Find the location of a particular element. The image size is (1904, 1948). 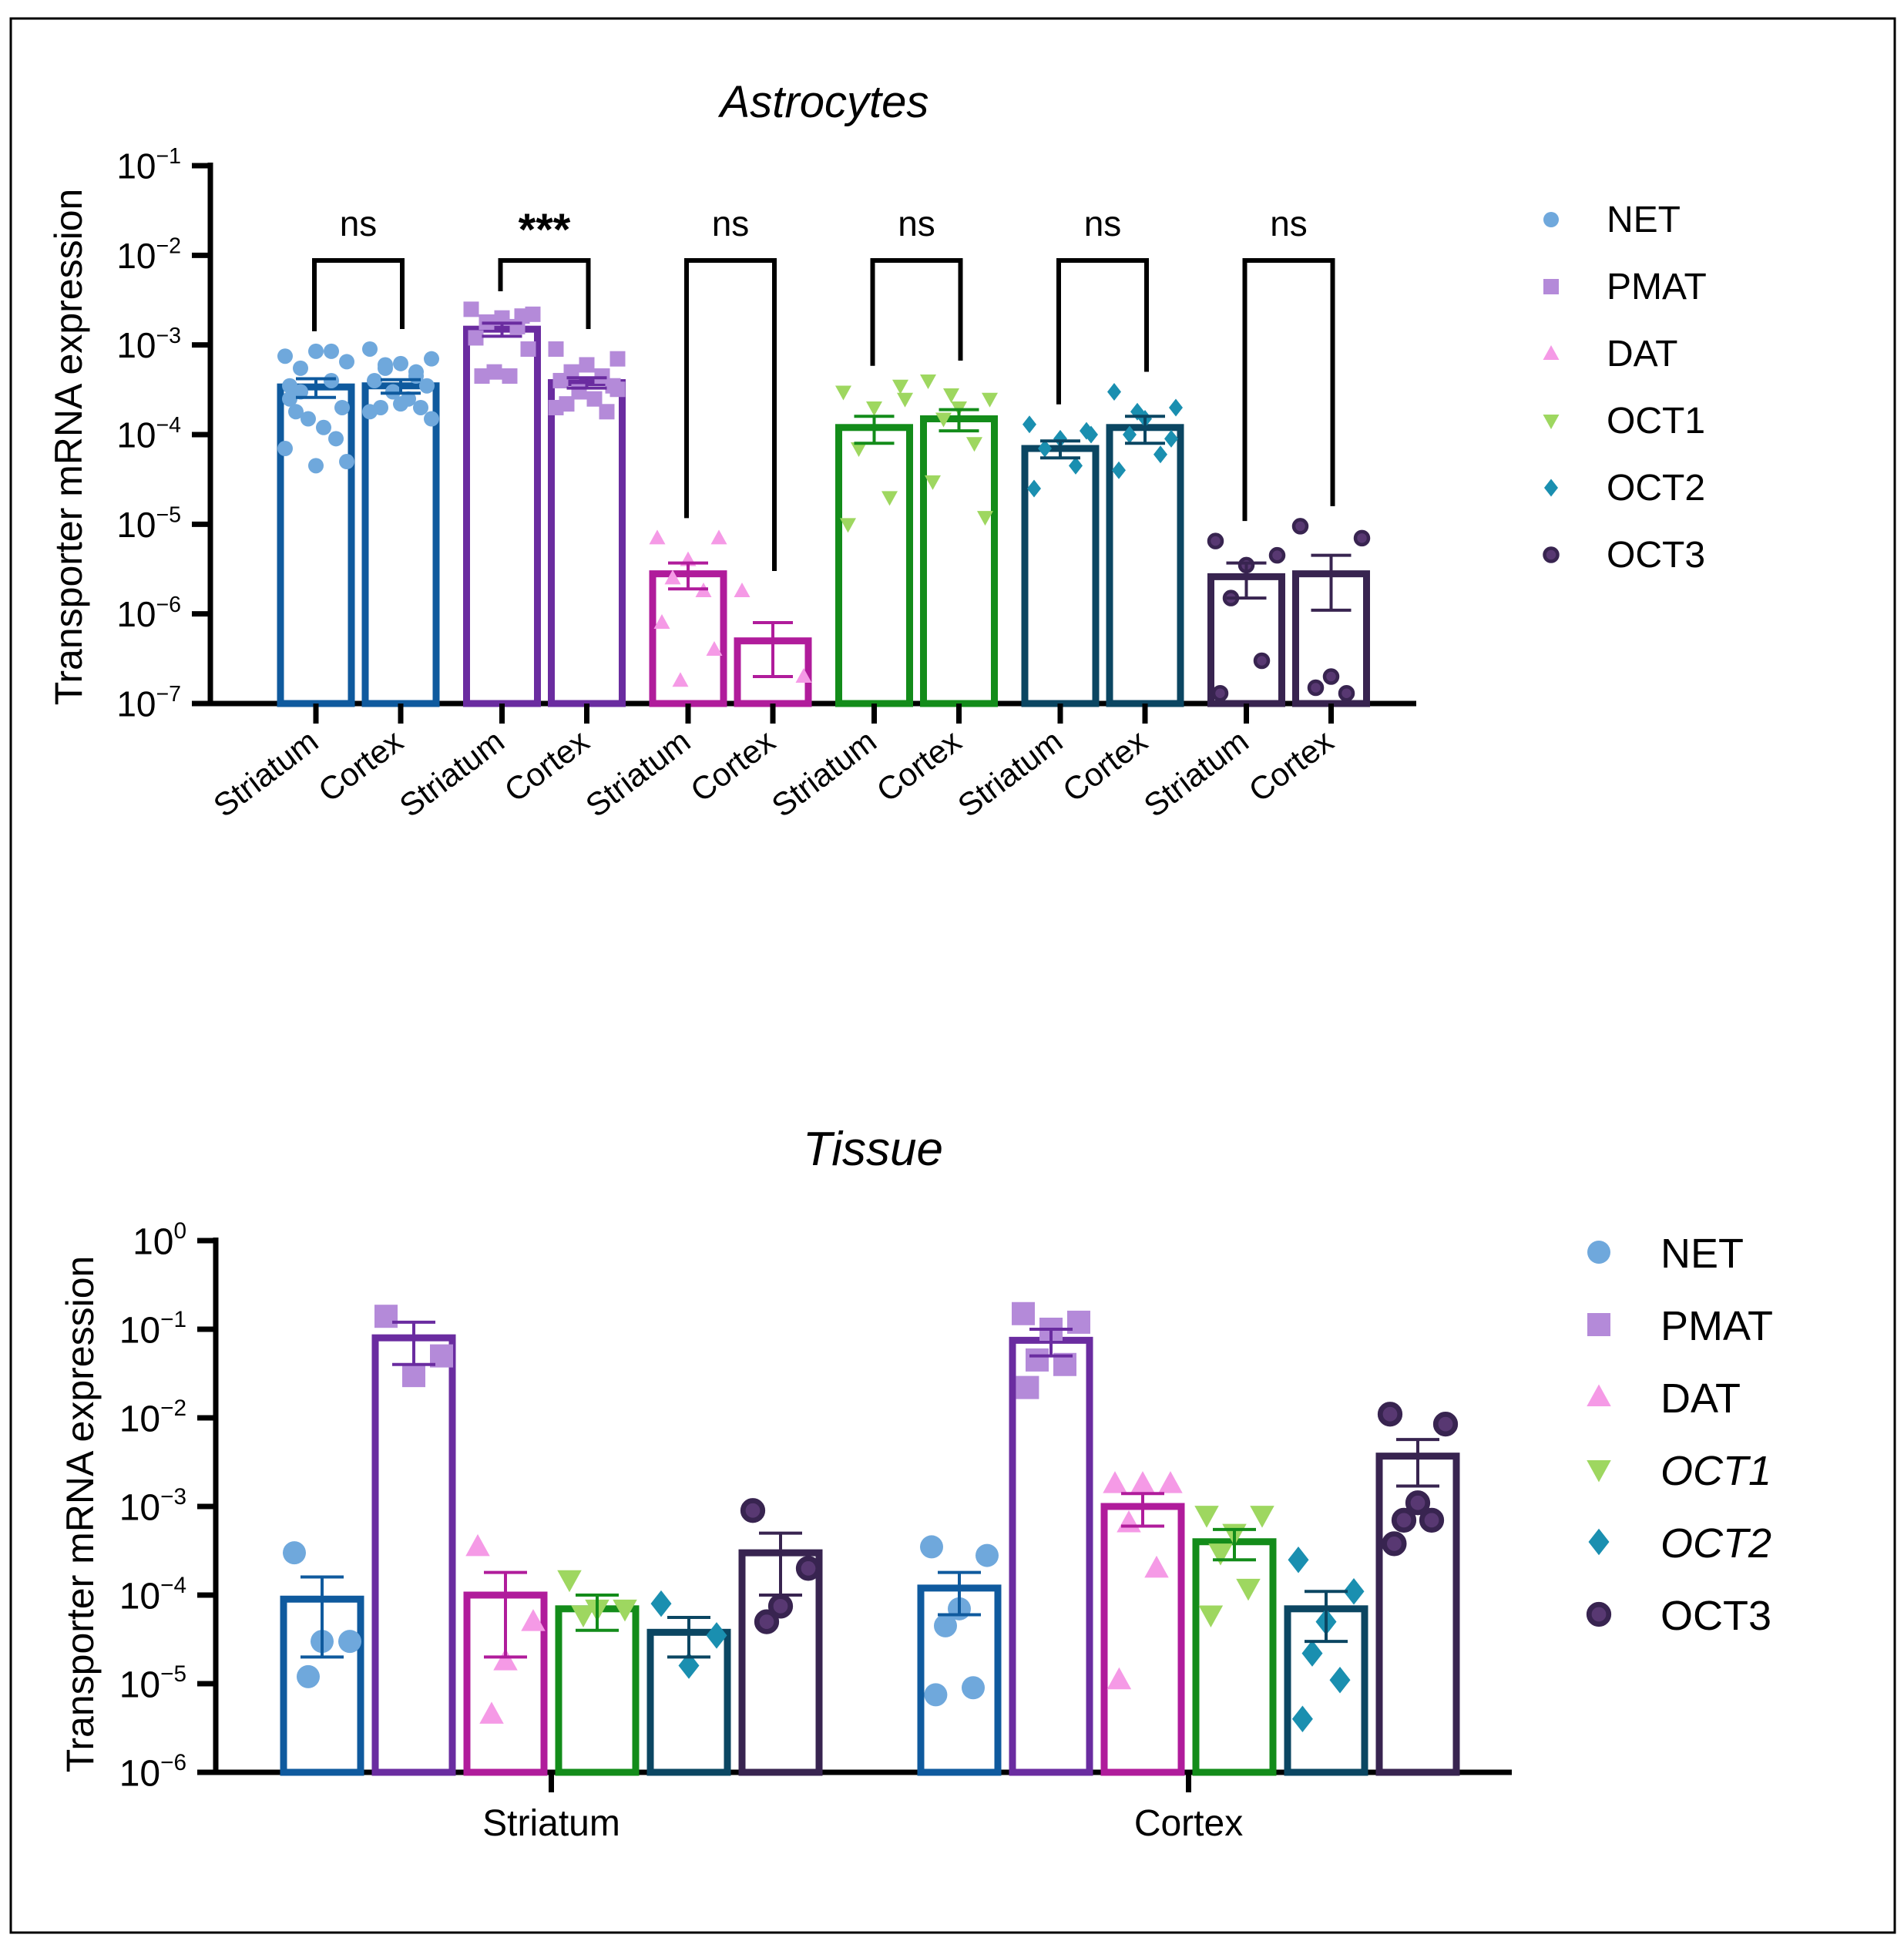

legend-marker-oct3 is located at coordinates (1599, 1614).